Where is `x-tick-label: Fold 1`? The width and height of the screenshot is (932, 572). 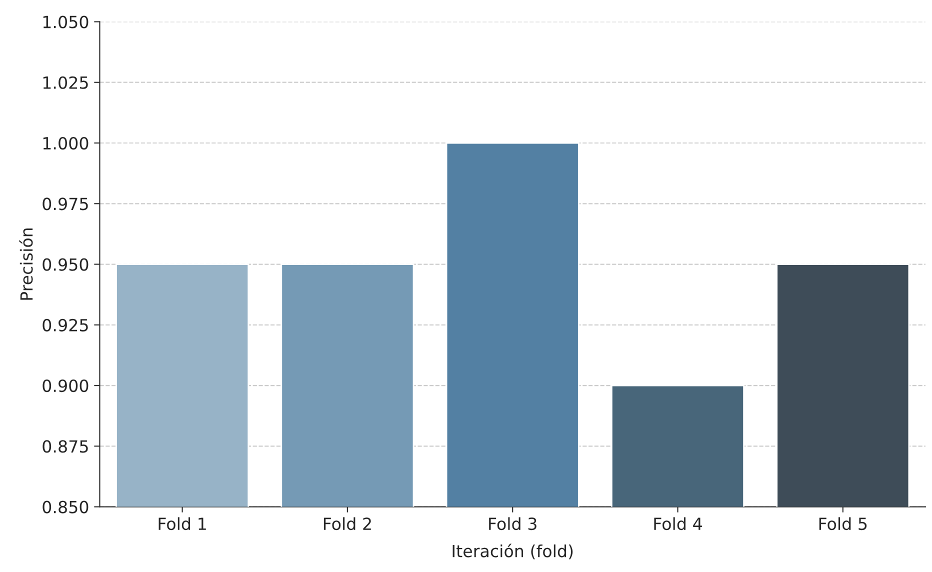 x-tick-label: Fold 1 is located at coordinates (182, 523).